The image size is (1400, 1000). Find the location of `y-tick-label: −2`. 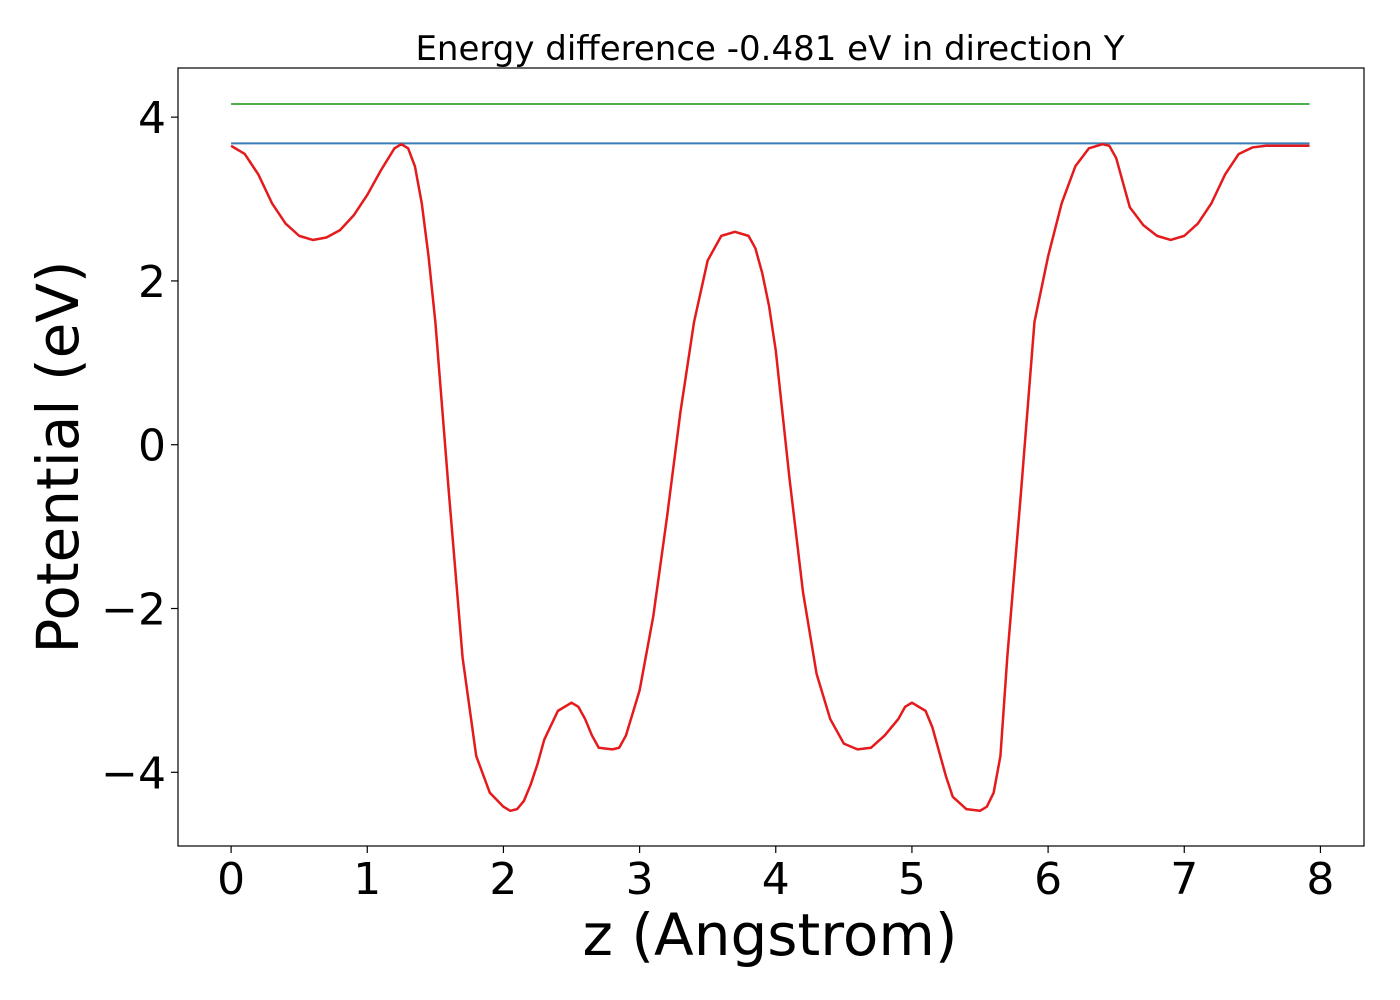

y-tick-label: −2 is located at coordinates (133, 610).